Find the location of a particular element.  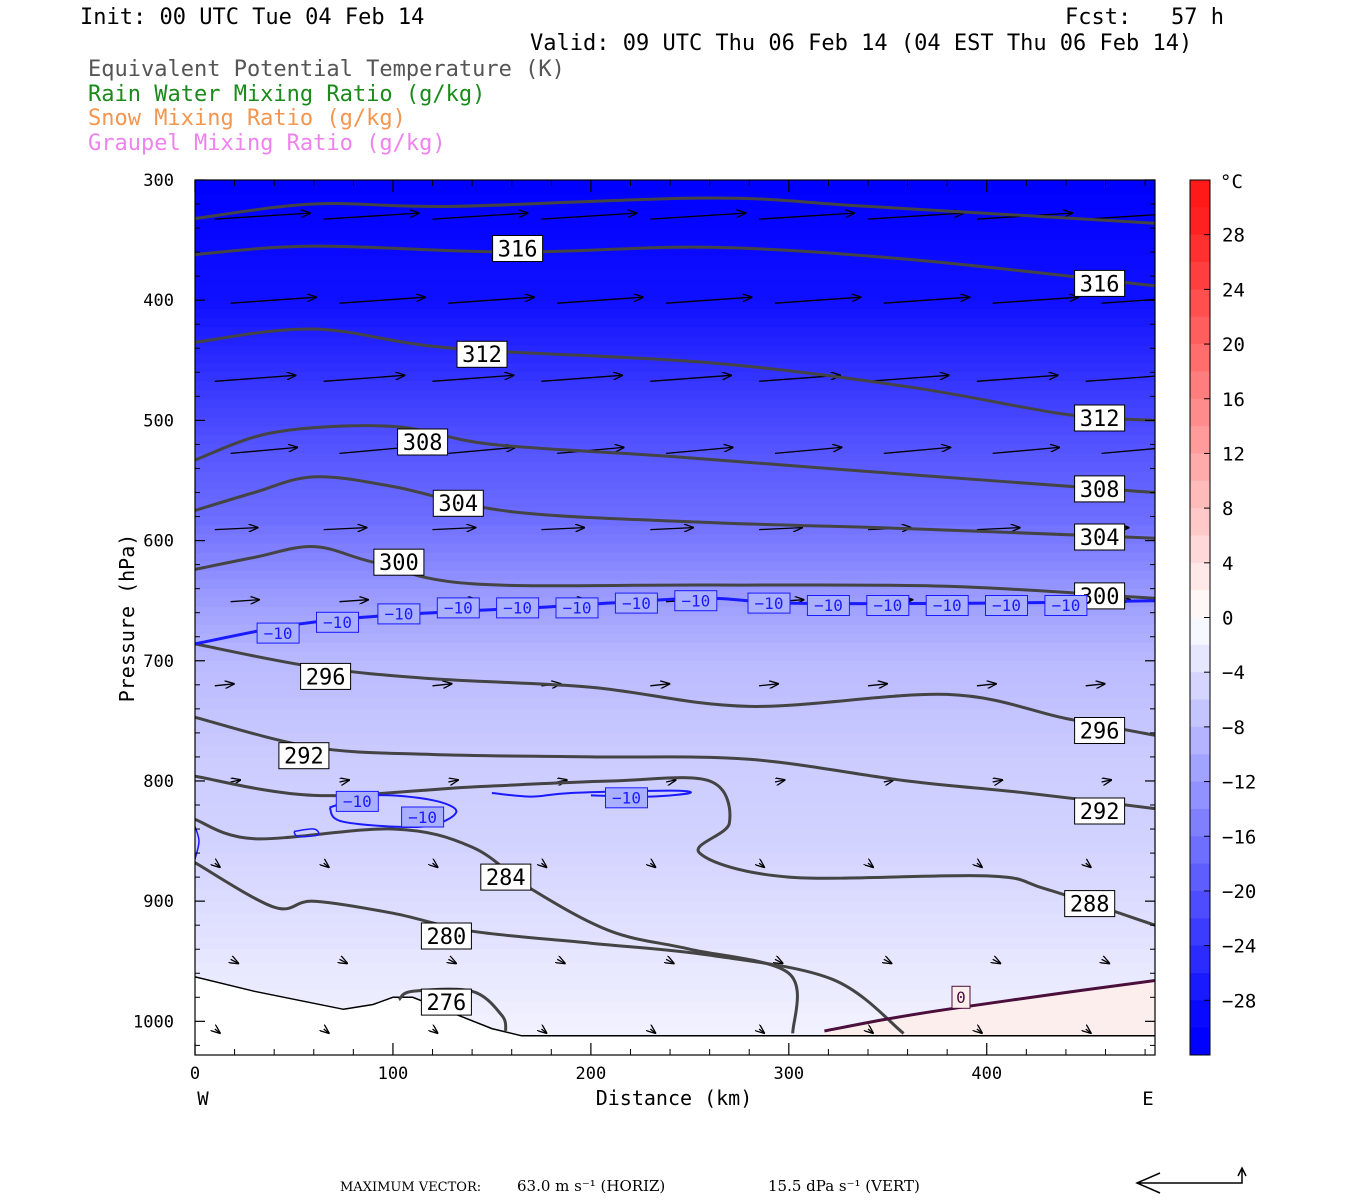

init-time: Init: 00 UTC Tue 04 Feb 14 is located at coordinates (252, 17).